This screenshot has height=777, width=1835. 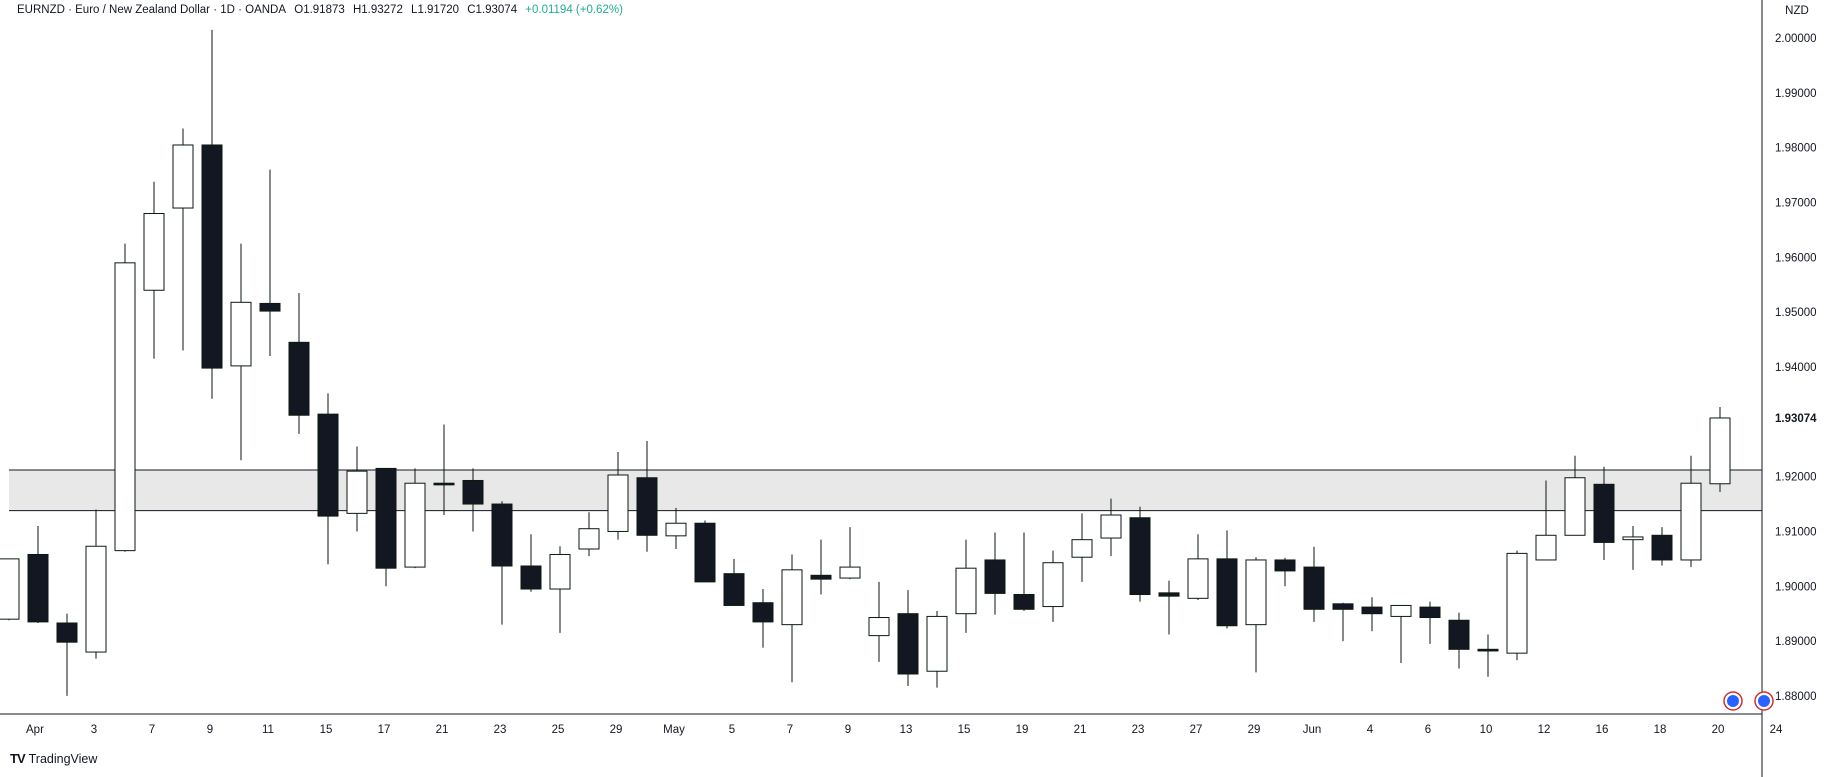 I want to click on brand-name: TradingView, so click(x=63, y=758).